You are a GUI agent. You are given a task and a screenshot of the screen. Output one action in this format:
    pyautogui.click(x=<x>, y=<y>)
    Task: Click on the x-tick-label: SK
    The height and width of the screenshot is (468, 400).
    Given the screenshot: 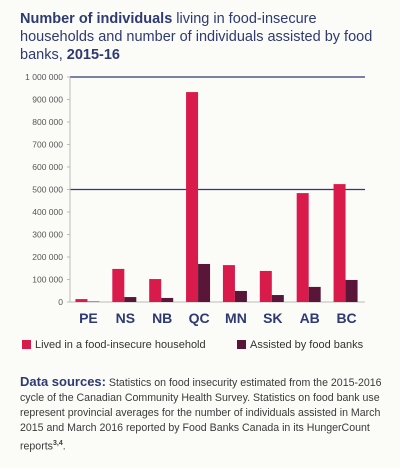 What is the action you would take?
    pyautogui.click(x=272, y=318)
    